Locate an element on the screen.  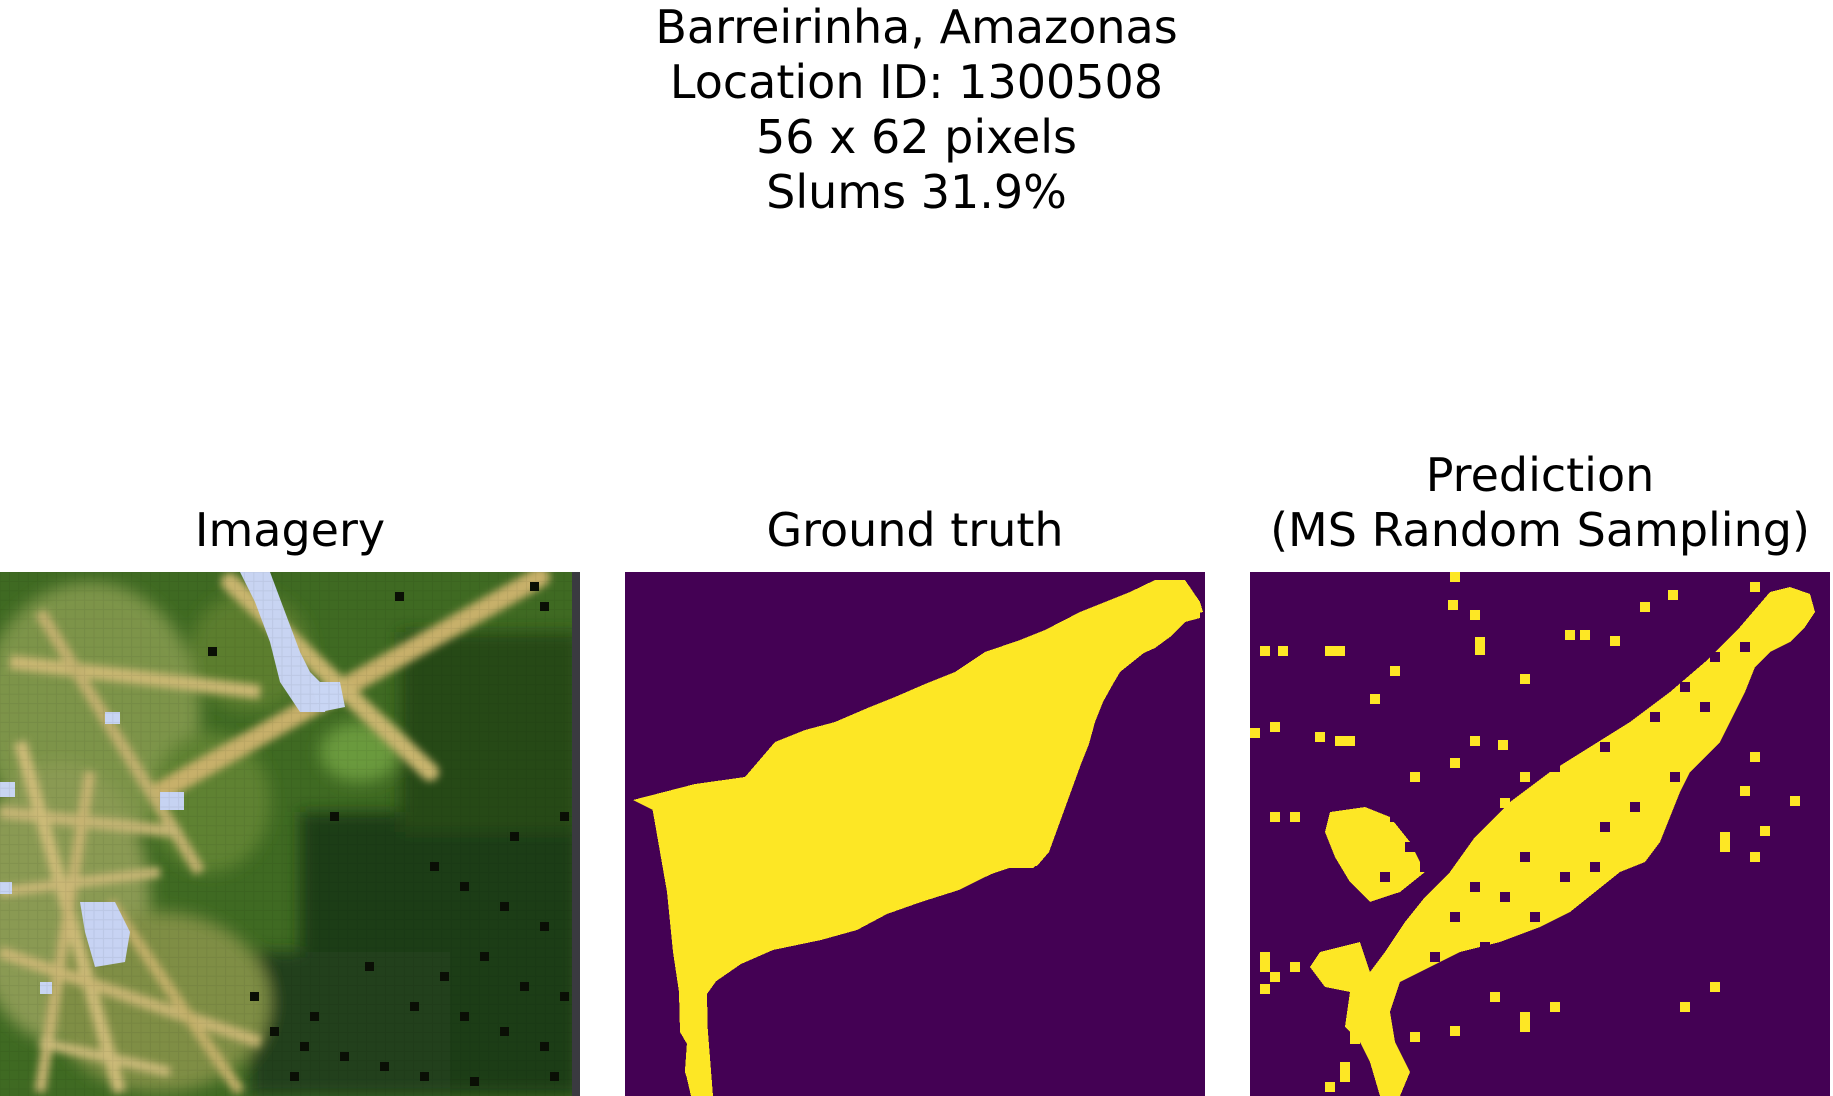
figure-title-location: Barreirinha, Amazonas is located at coordinates (916, 27).